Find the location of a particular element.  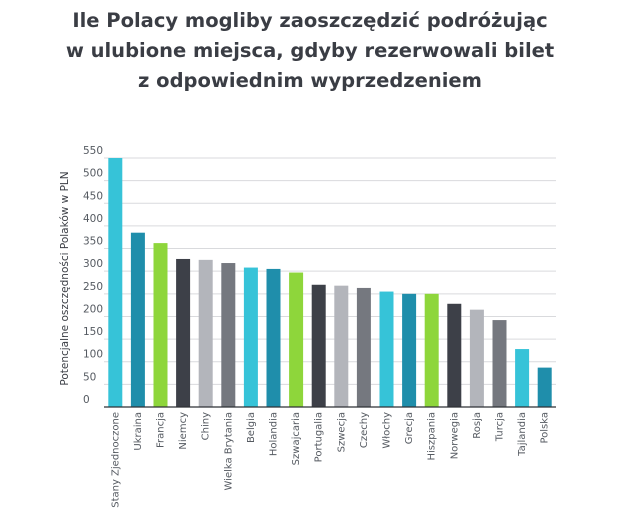

y-tick-label: 400 is located at coordinates (93, 219).